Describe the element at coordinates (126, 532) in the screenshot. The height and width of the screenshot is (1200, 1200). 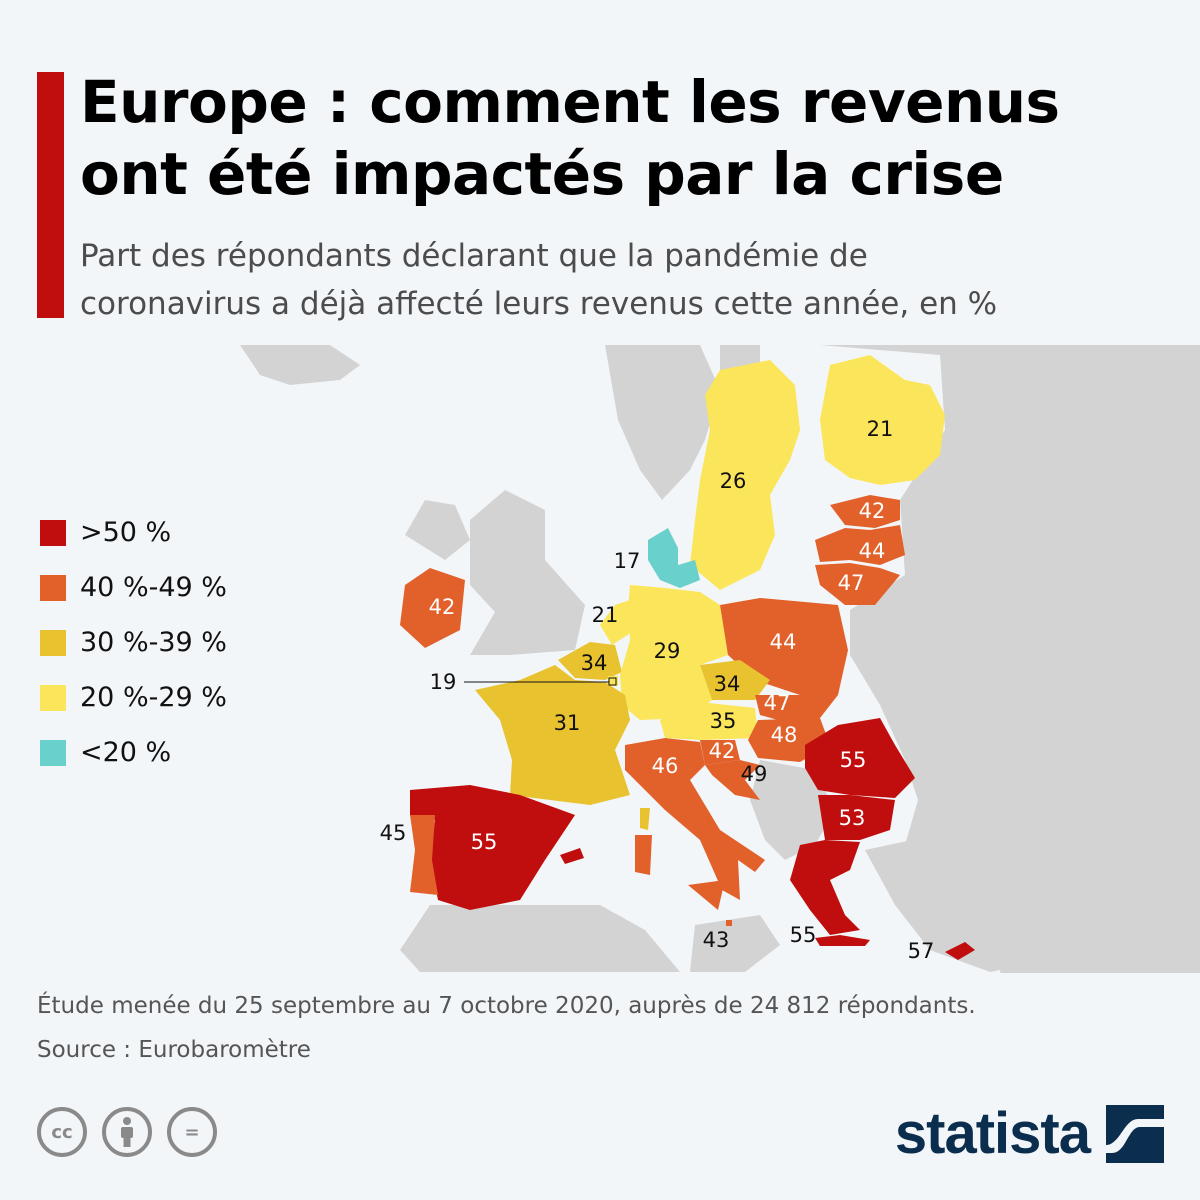
I see `legend-label: >50 %` at that location.